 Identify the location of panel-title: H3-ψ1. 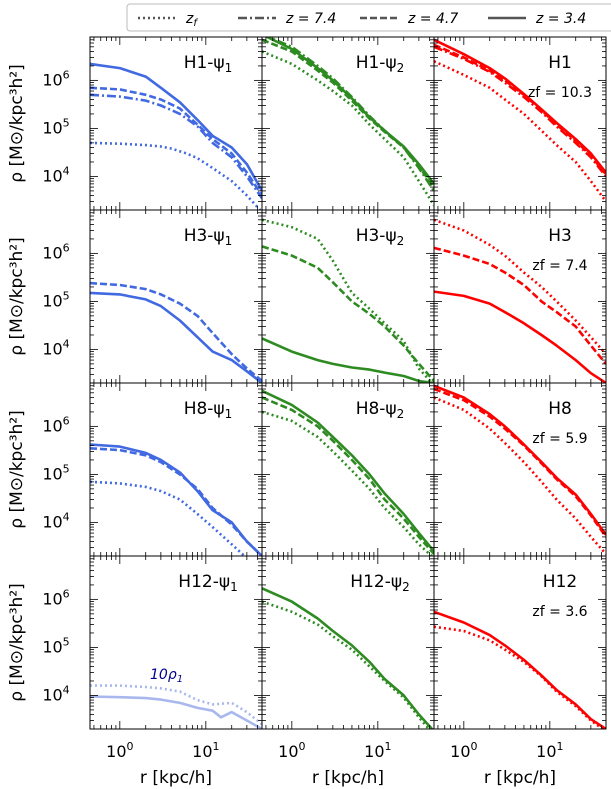
(208, 237).